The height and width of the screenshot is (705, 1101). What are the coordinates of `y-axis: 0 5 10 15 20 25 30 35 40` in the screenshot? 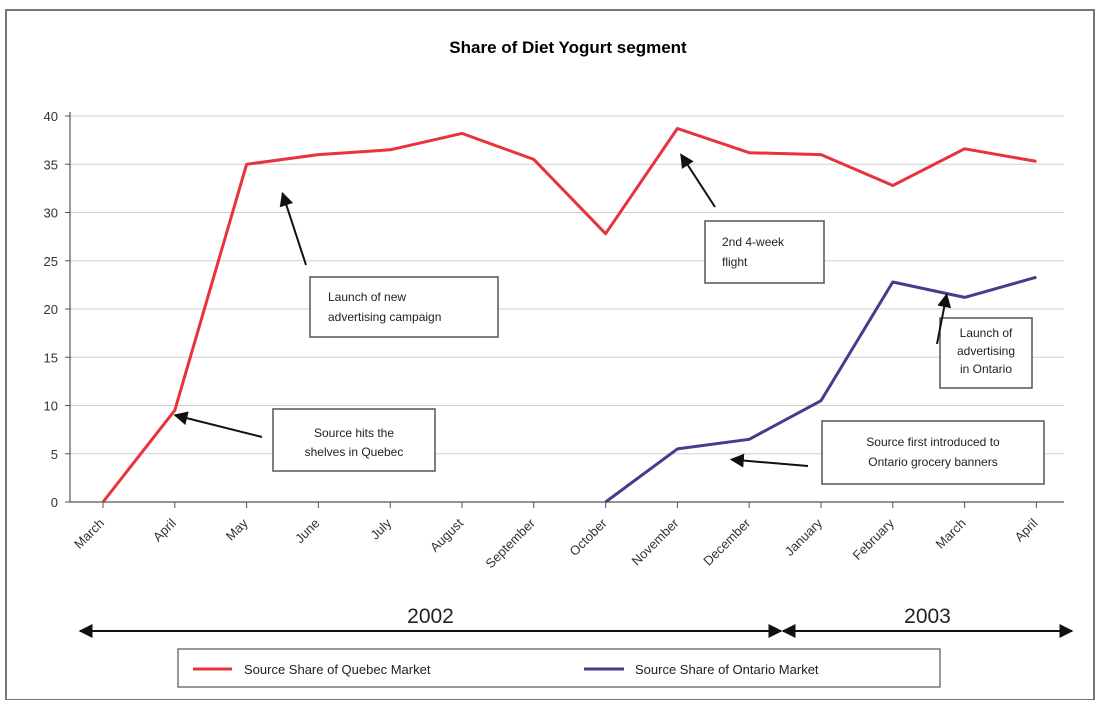 It's located at (57, 309).